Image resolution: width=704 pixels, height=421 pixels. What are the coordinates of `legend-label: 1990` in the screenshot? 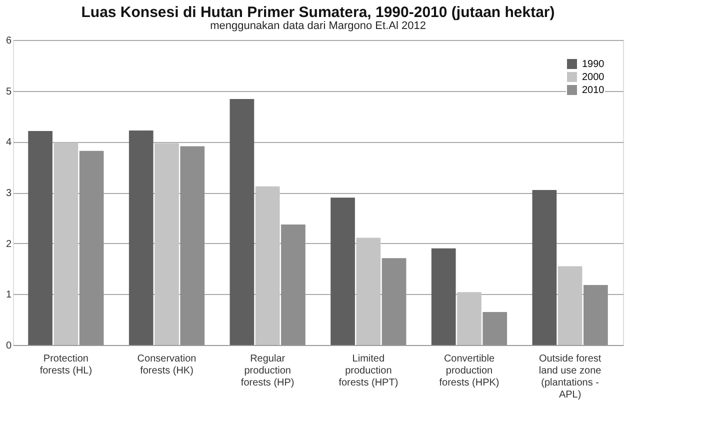 It's located at (593, 64).